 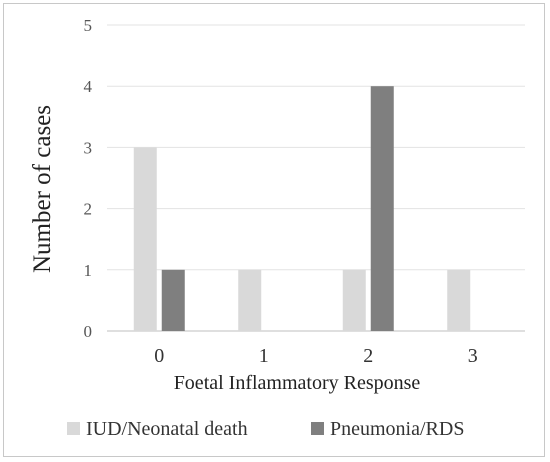 What do you see at coordinates (265, 429) in the screenshot?
I see `legend: IUD/Neonatal death Pneumonia/RDS` at bounding box center [265, 429].